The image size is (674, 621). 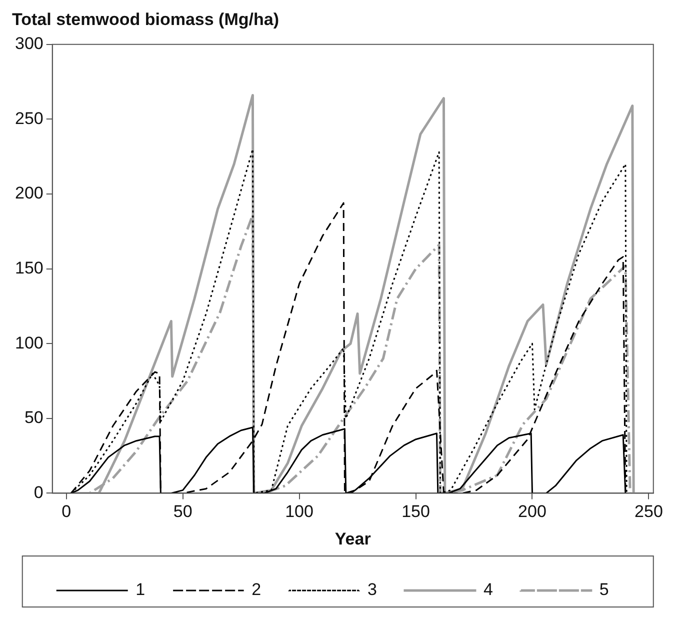 I want to click on legend-label: 5, so click(x=604, y=590).